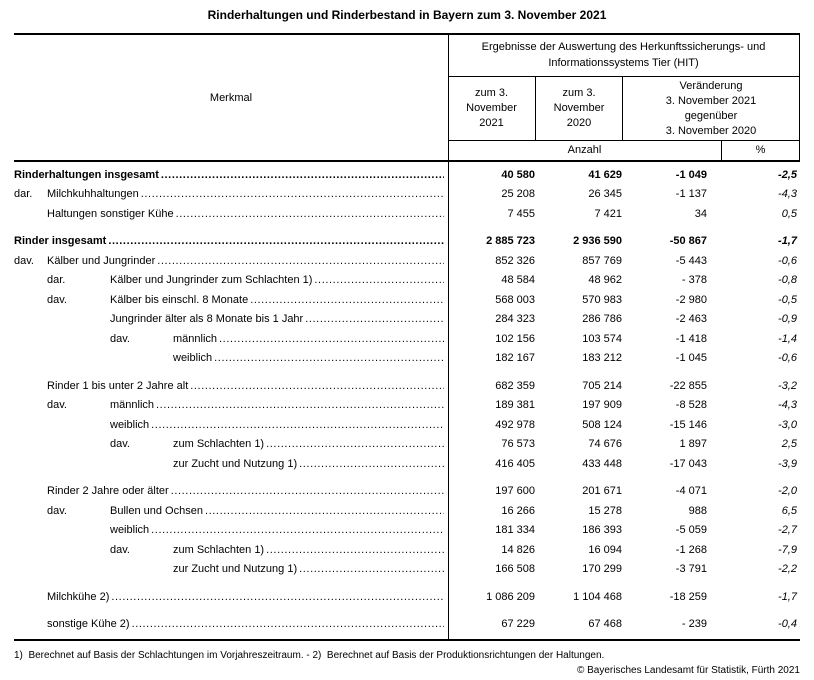  What do you see at coordinates (108, 491) in the screenshot?
I see `row-label: Rinder 2 Jahre oder älter` at bounding box center [108, 491].